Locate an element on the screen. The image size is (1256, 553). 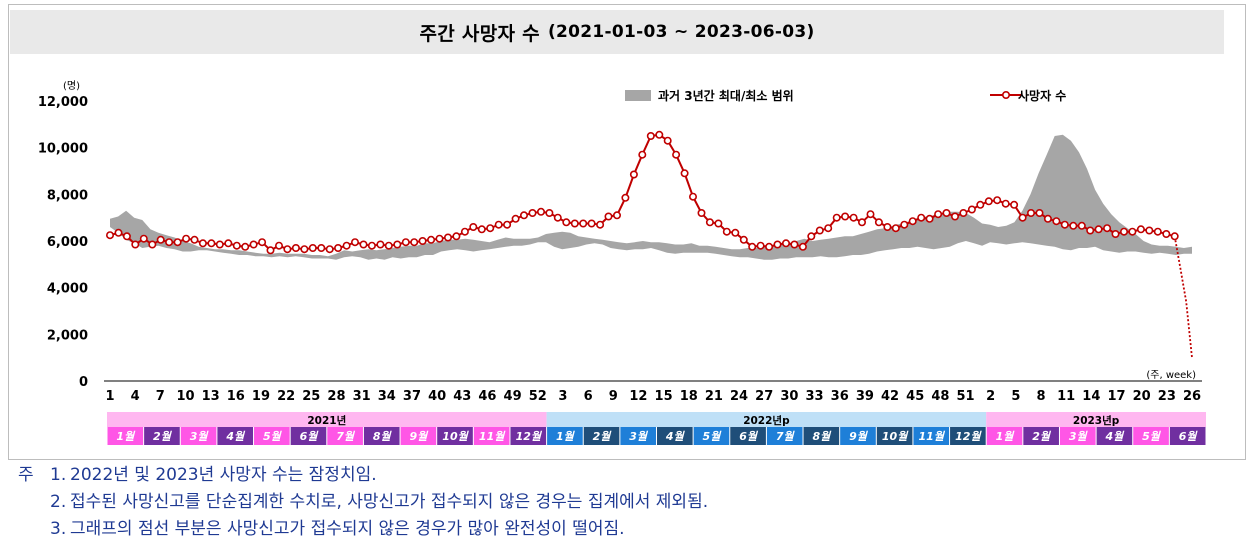
footnote-text: 2022년 및 2023년 사망자 수는 잠정치임. is located at coordinates (223, 475).